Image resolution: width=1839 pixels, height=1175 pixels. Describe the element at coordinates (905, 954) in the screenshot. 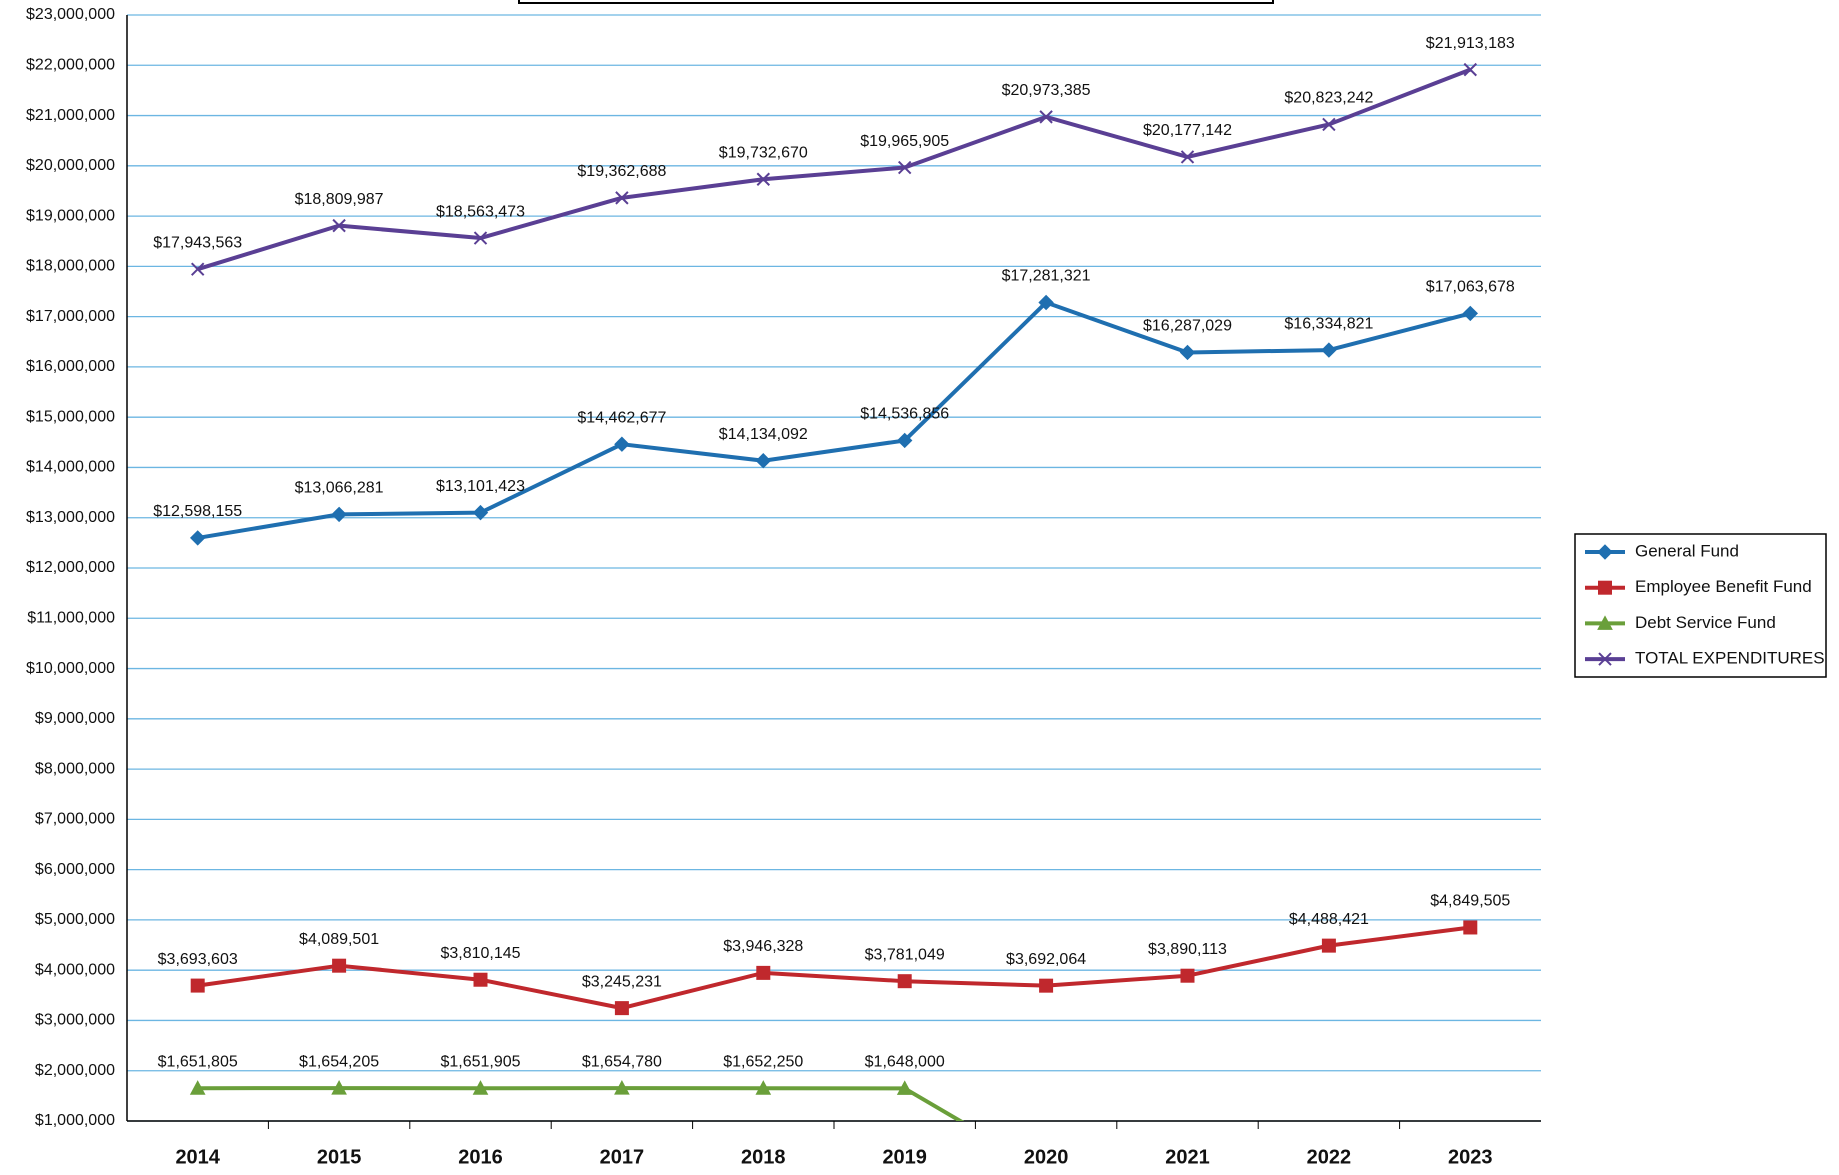

I see `data-label: $3,781,049` at that location.